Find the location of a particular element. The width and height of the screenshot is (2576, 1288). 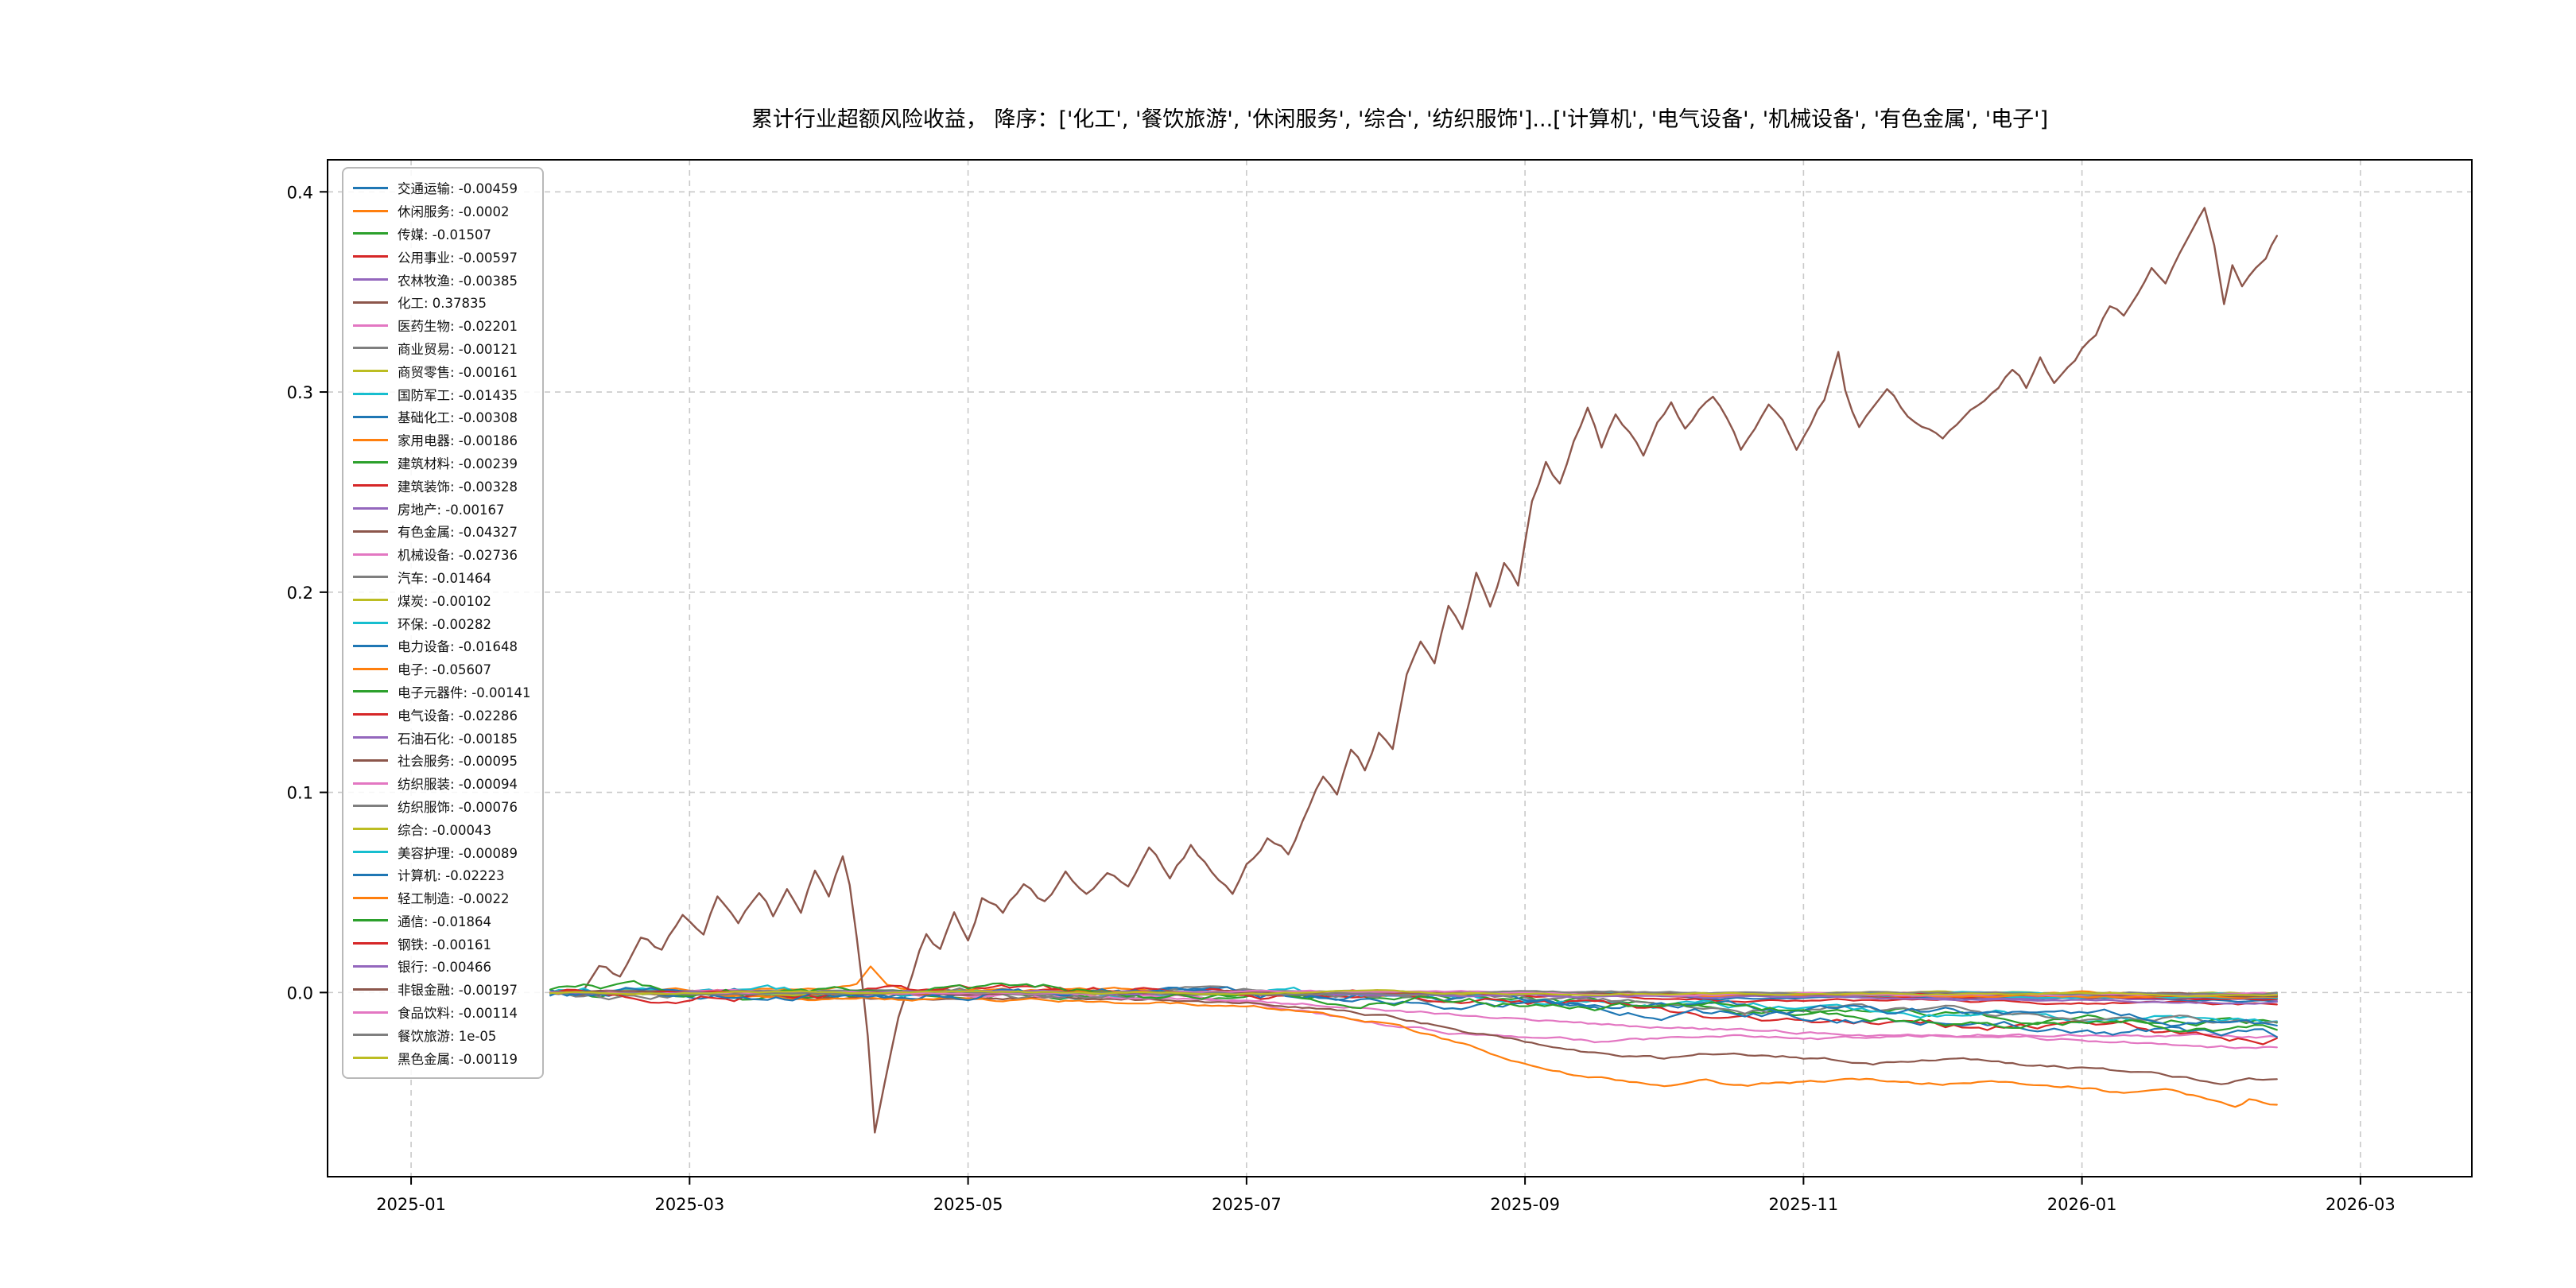

legend-label: 房地产: -0.00167 is located at coordinates (452, 510).